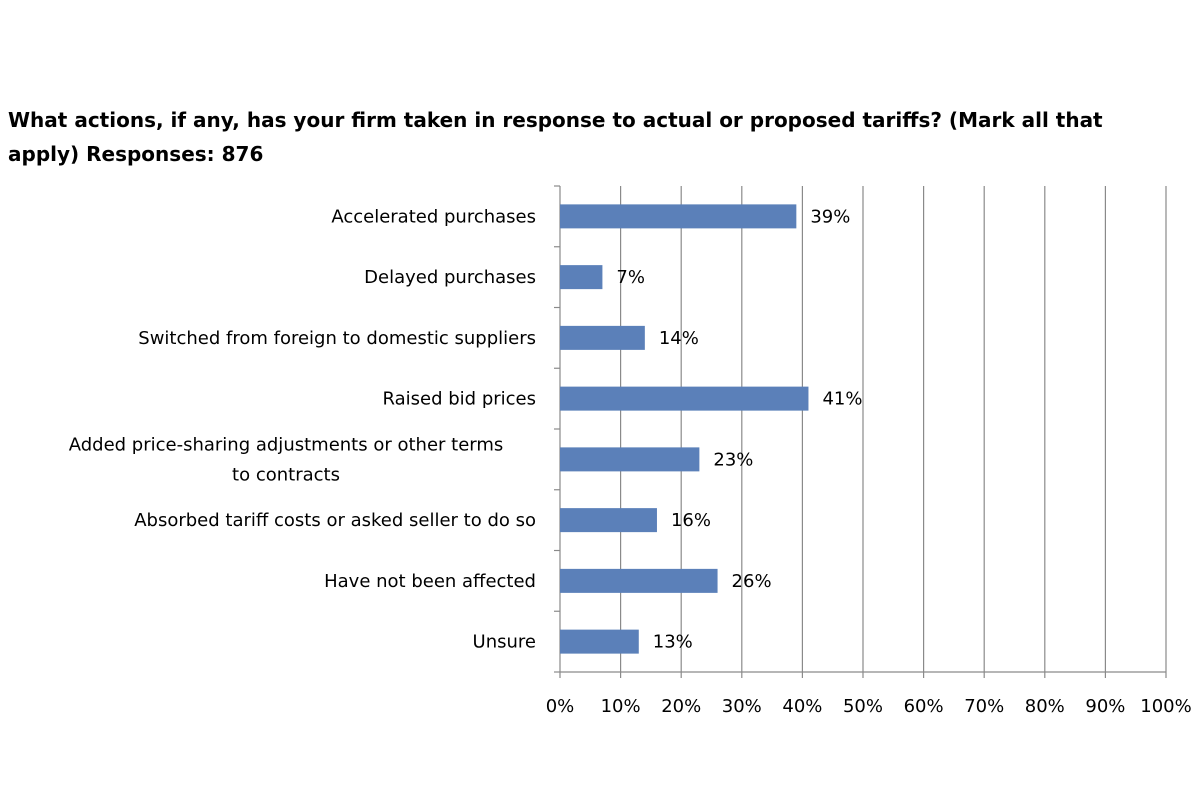 This screenshot has width=1200, height=800. I want to click on data-label: 39%, so click(830, 216).